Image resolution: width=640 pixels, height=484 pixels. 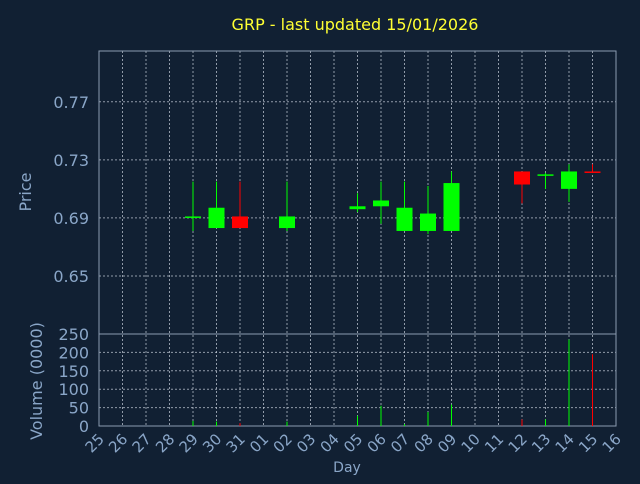 What do you see at coordinates (71, 102) in the screenshot?
I see `price-tick-label: 0.77` at bounding box center [71, 102].